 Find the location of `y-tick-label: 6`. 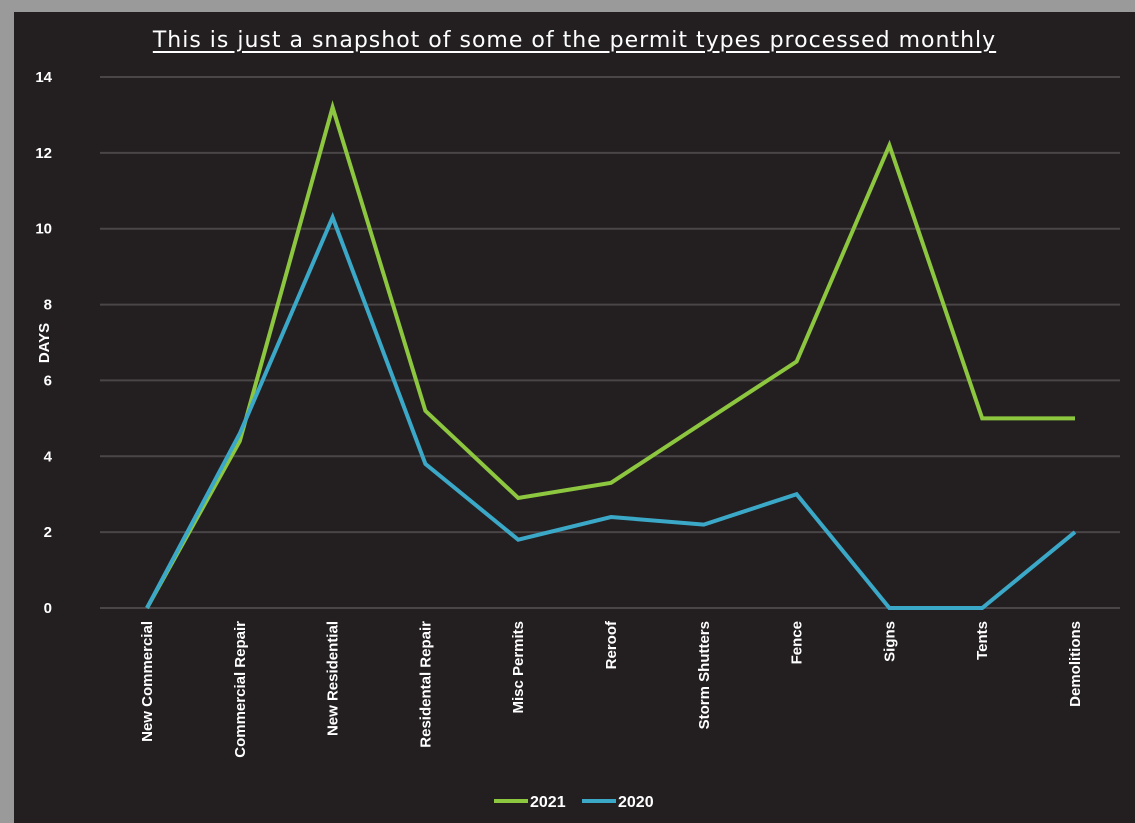

y-tick-label: 6 is located at coordinates (48, 380).